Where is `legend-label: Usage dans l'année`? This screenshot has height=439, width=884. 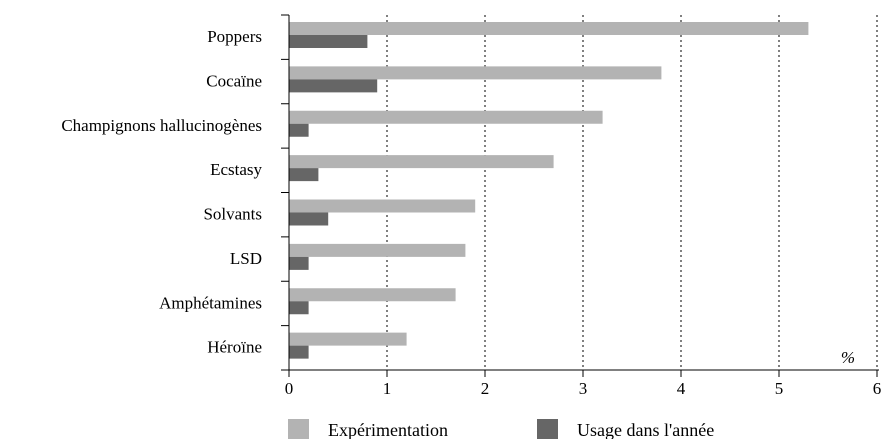 legend-label: Usage dans l'année is located at coordinates (645, 429).